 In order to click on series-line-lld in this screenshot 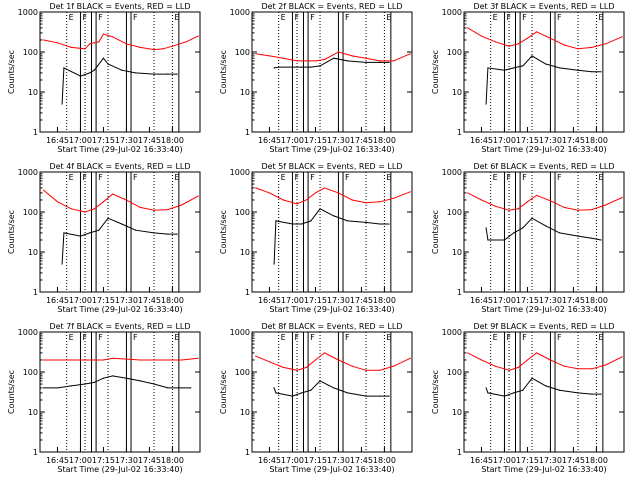, I will do `click(333, 361)`.